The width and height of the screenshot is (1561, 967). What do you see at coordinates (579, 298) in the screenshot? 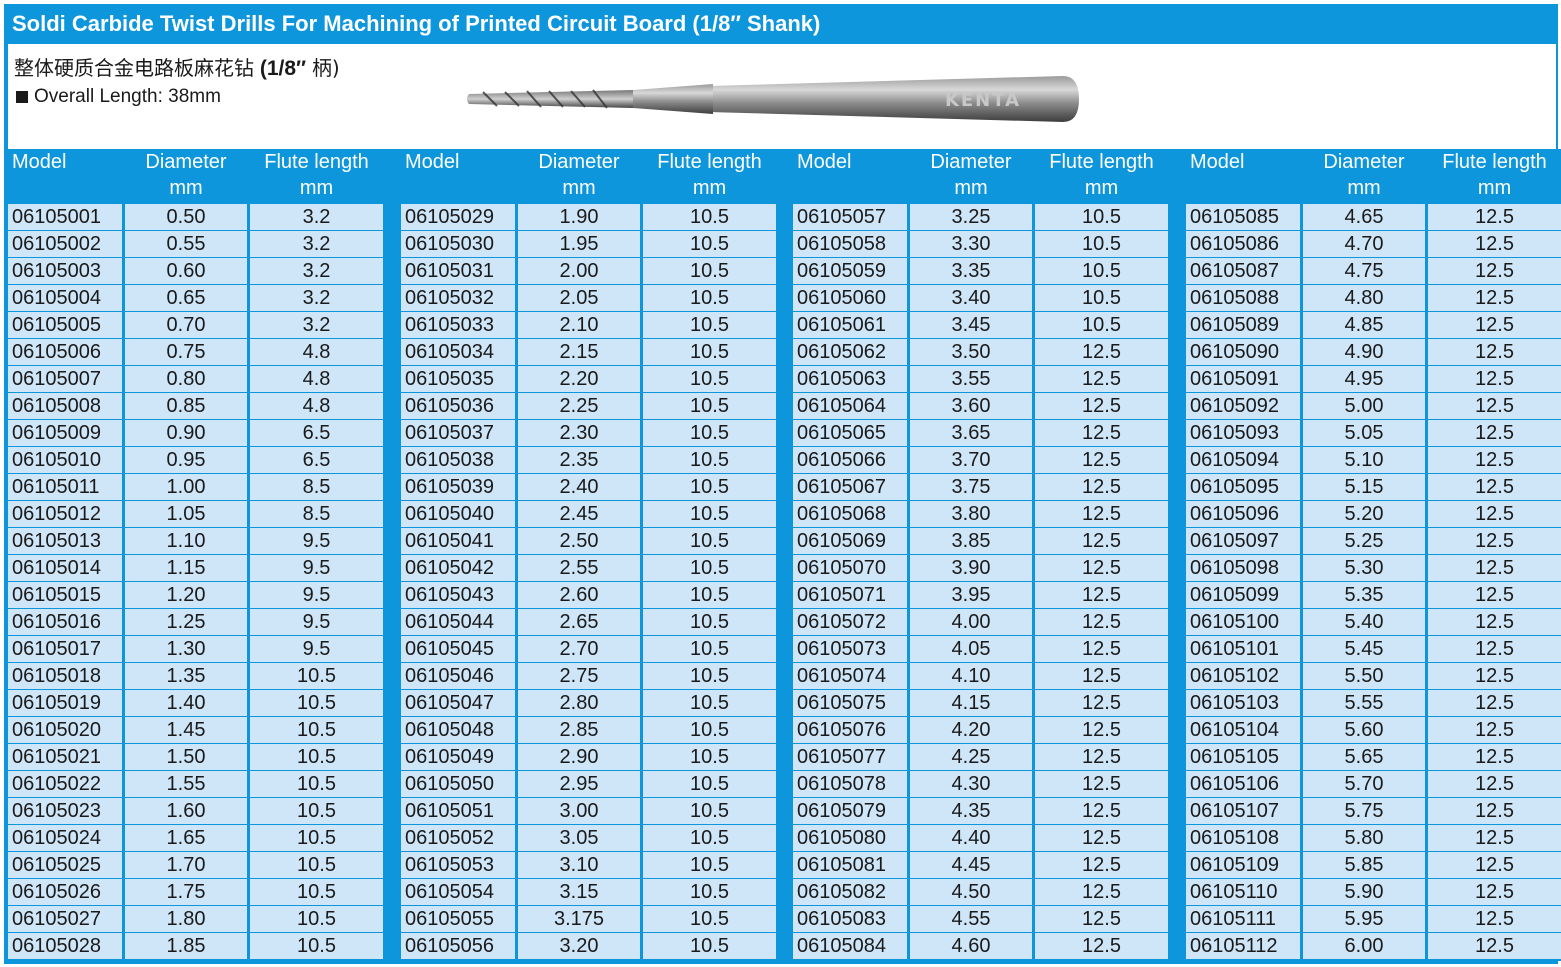
I see `cell-diameter: 2.05` at bounding box center [579, 298].